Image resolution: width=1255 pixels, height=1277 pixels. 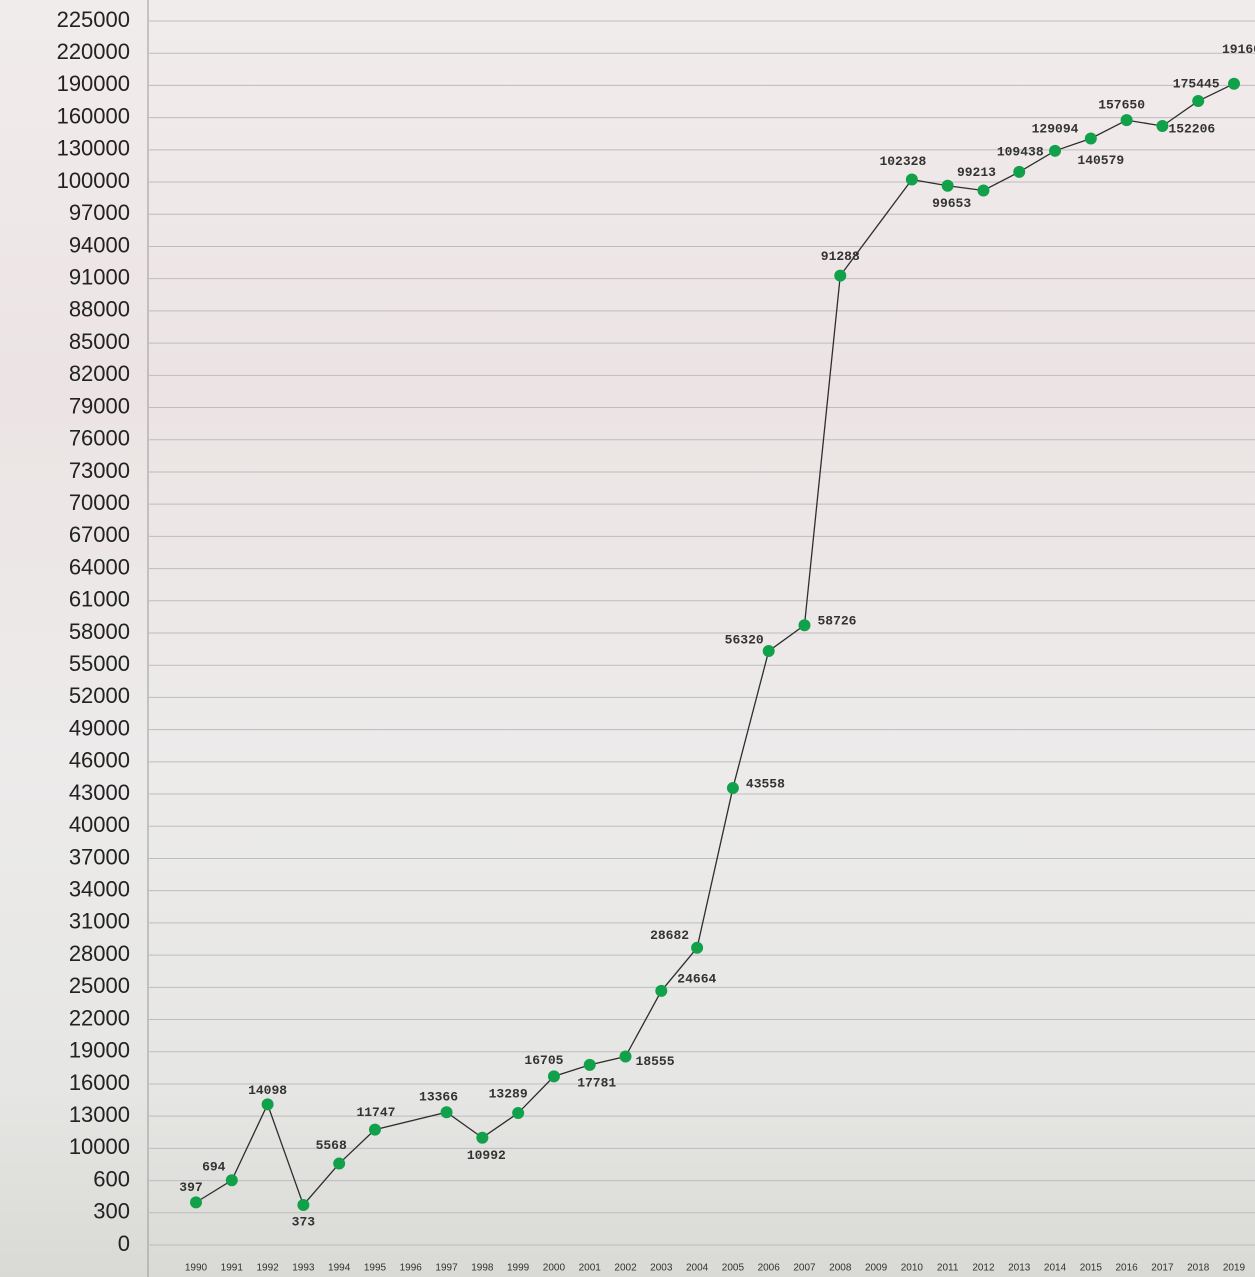 I want to click on data-label: 175445, so click(x=1196, y=83).